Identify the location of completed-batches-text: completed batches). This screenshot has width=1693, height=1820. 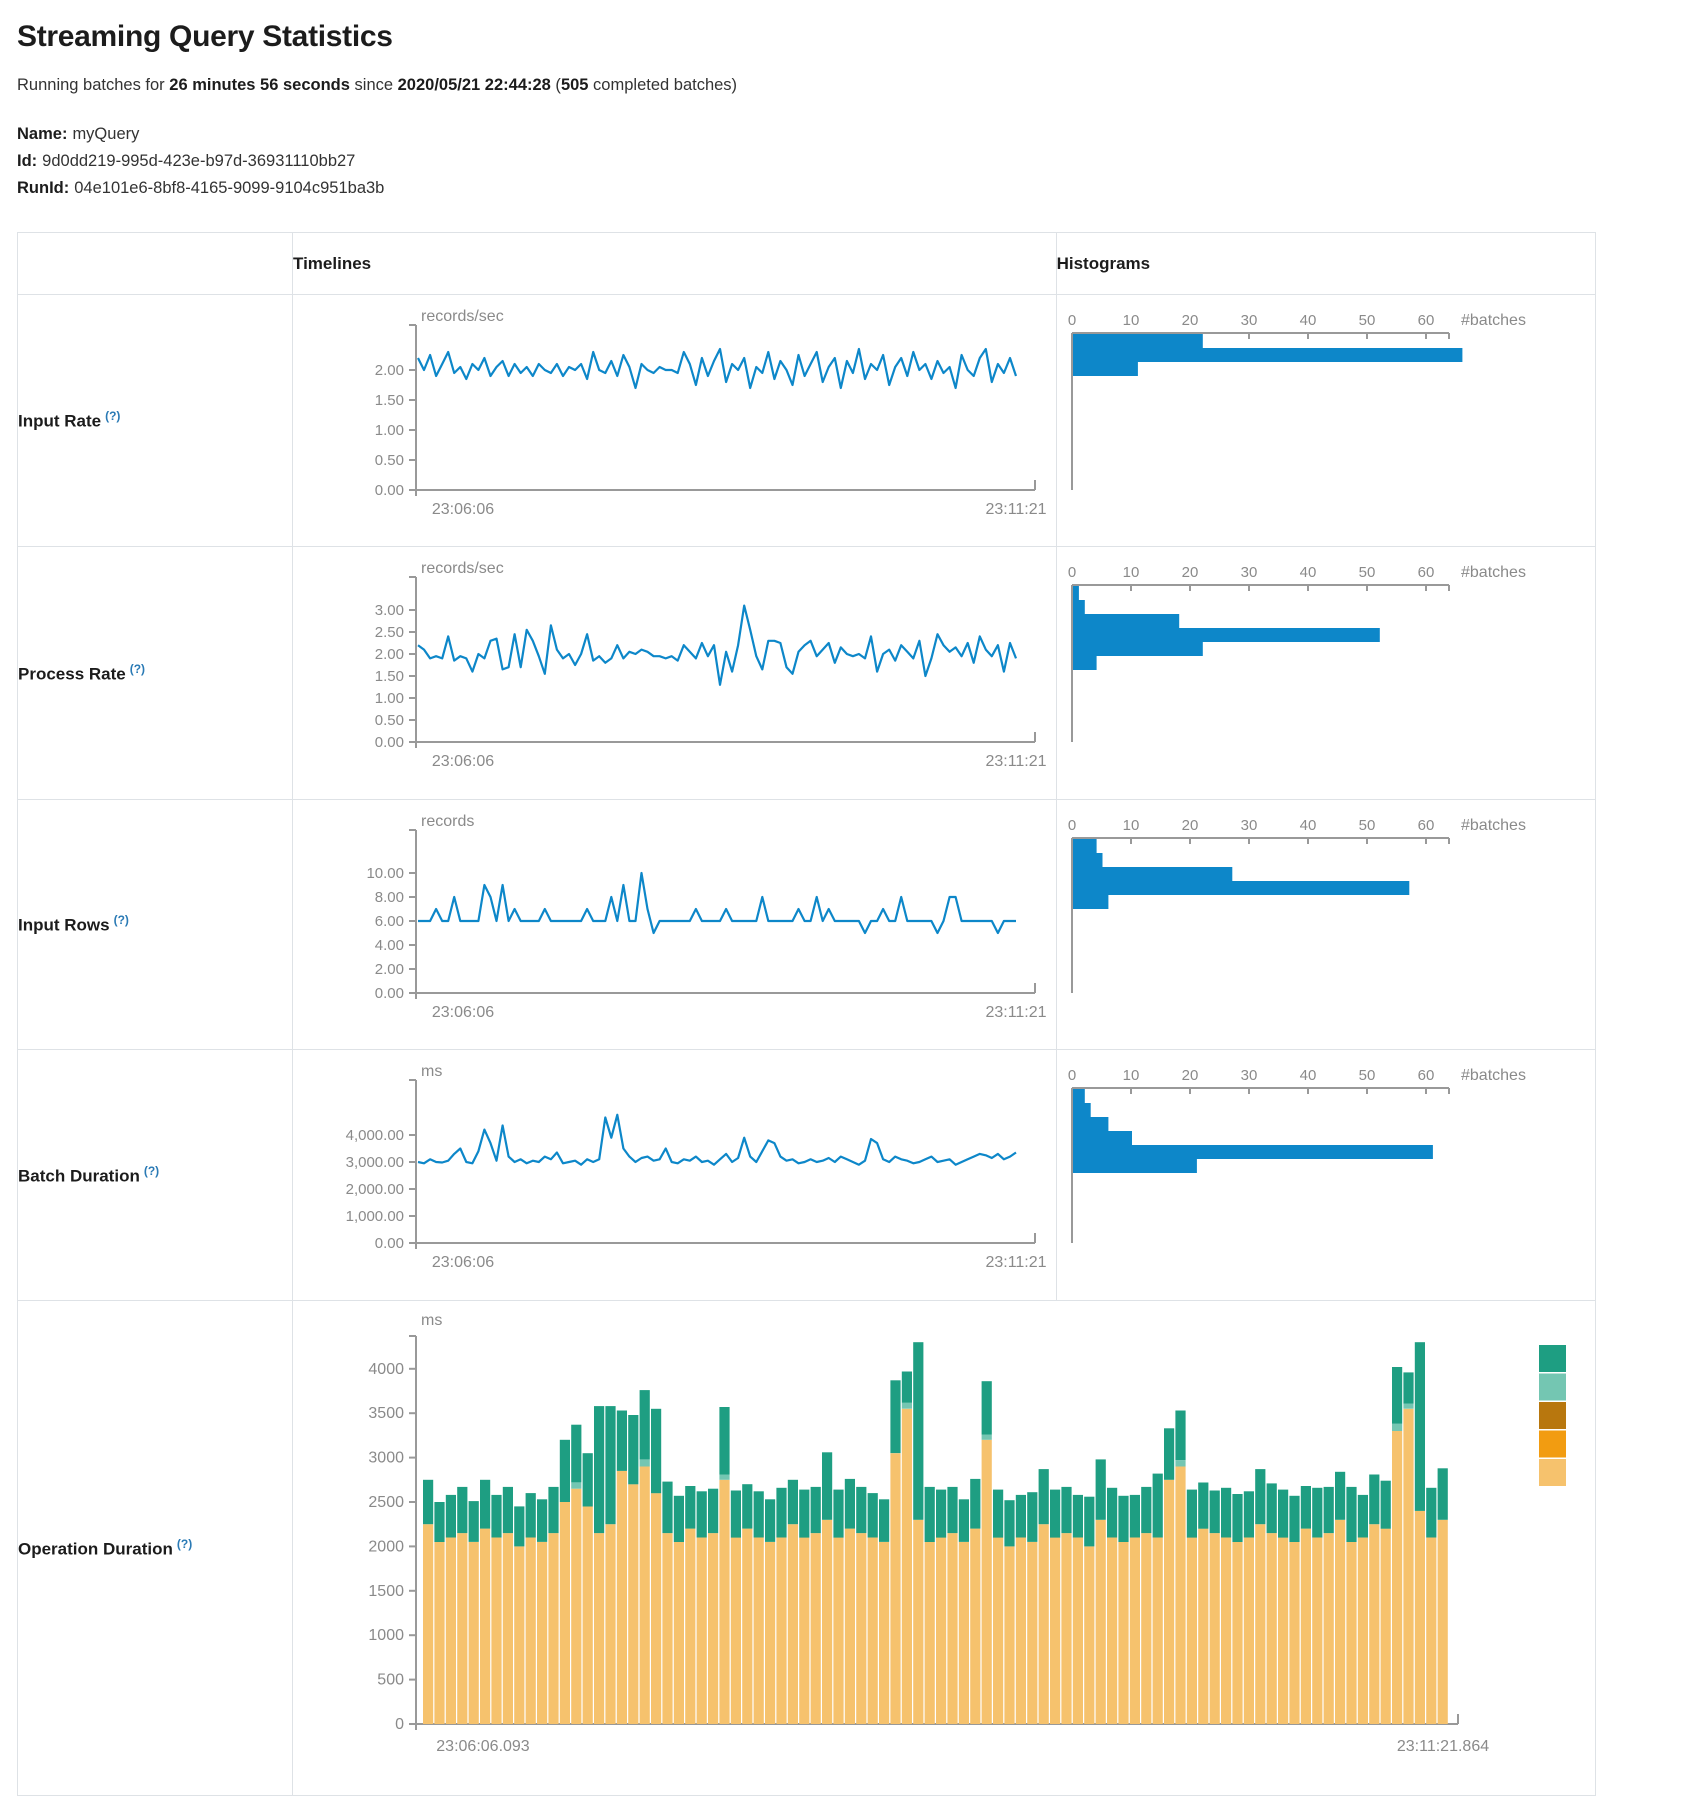
(663, 85).